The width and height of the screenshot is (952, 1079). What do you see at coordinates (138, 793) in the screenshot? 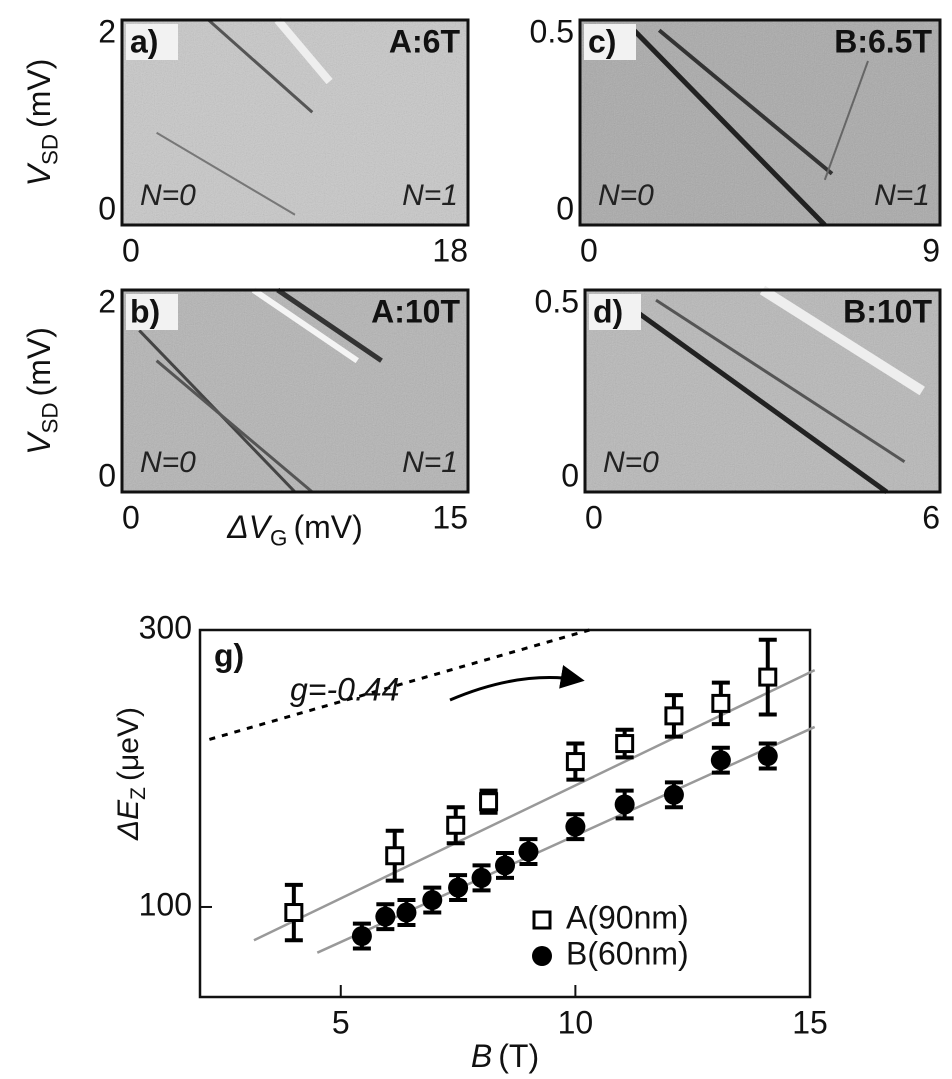
I see `y-axis-label-sub: Z` at bounding box center [138, 793].